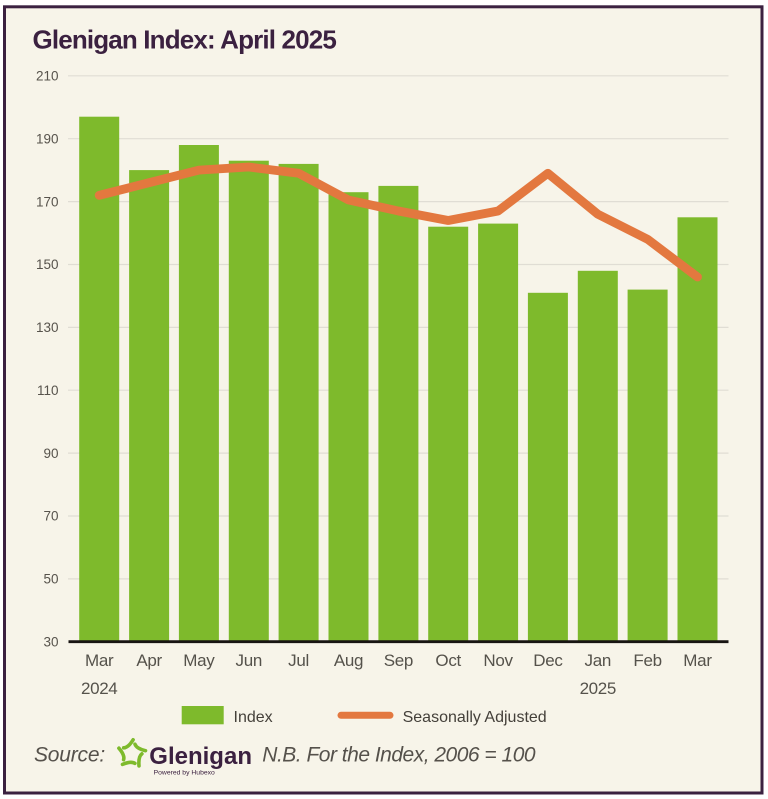 The height and width of the screenshot is (799, 768). Describe the element at coordinates (200, 756) in the screenshot. I see `svg-text: Glenigan` at that location.